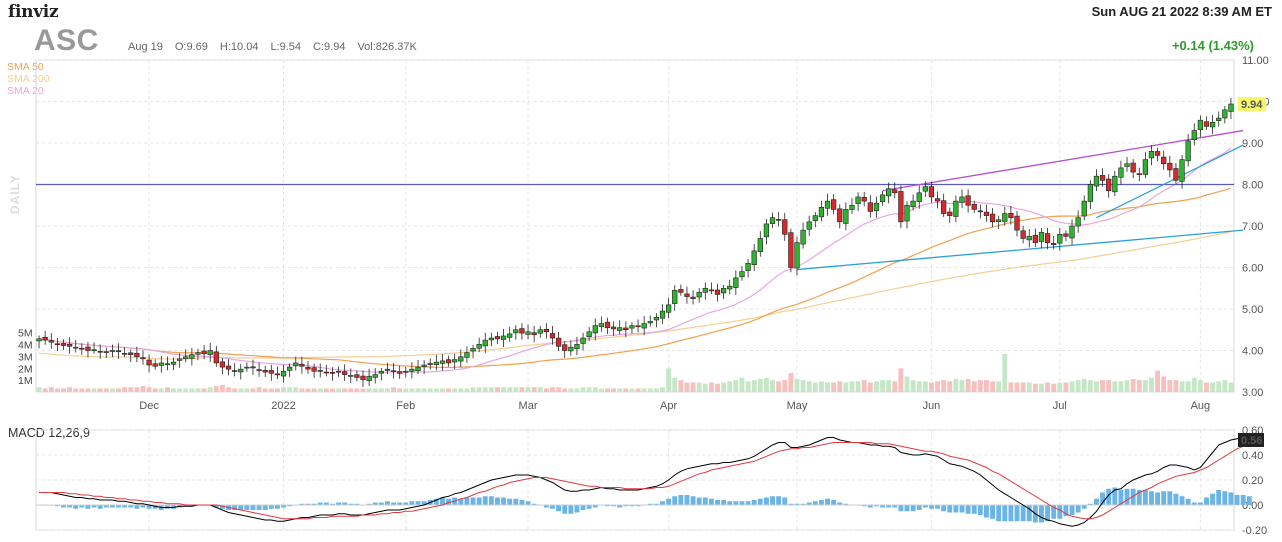 Image resolution: width=1282 pixels, height=542 pixels. I want to click on y-tick-label: 4.00, so click(1252, 352).